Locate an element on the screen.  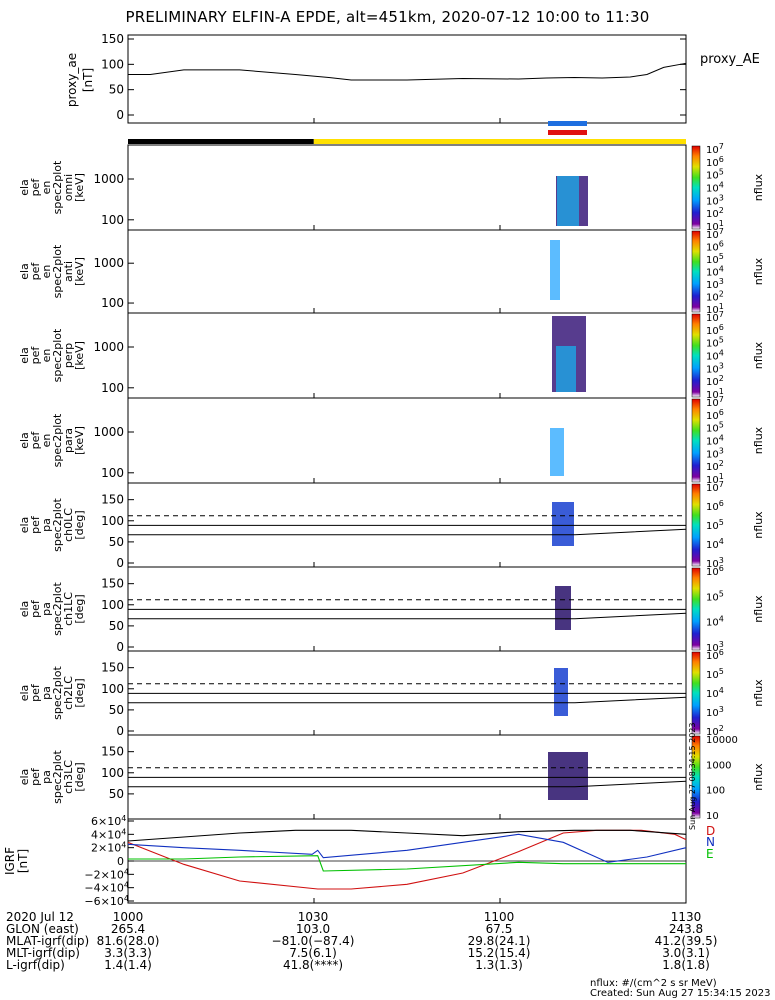
en-omni-flux-region is located at coordinates (568, 201).